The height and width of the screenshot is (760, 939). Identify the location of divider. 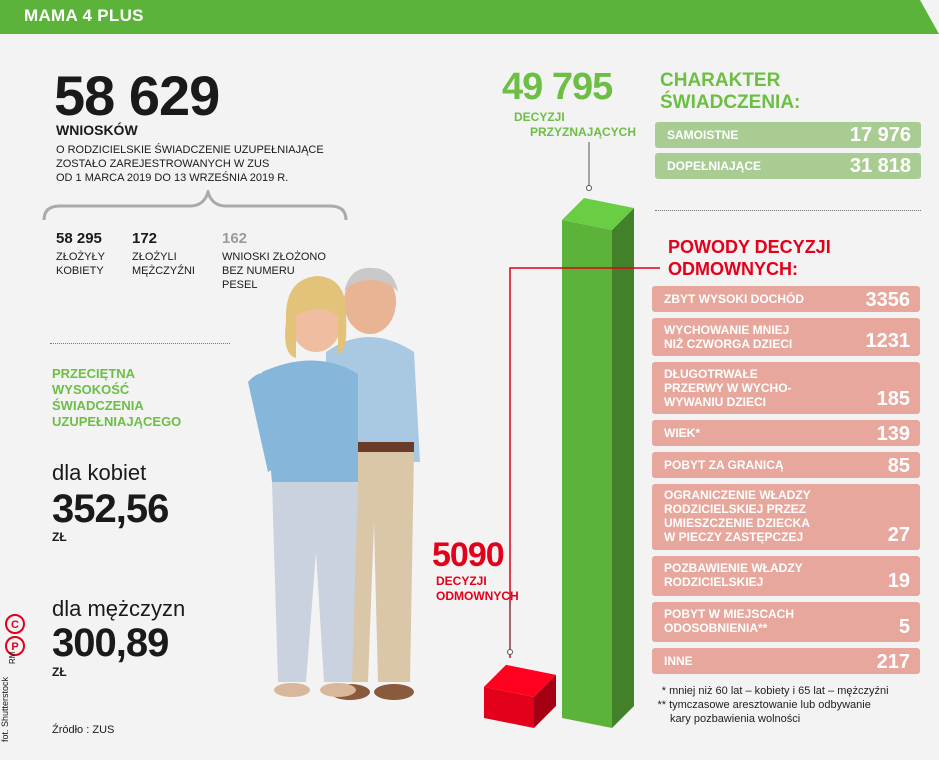
(140, 343).